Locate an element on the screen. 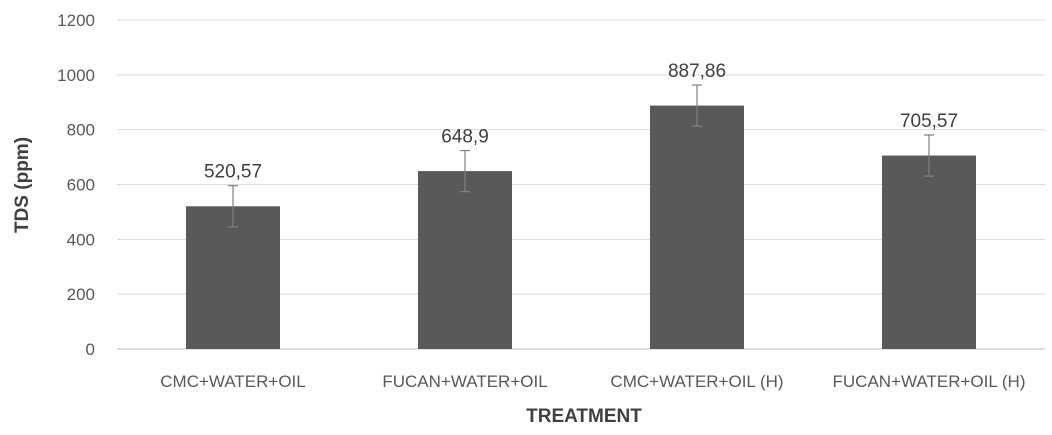 Image resolution: width=1052 pixels, height=435 pixels. y-axis-ticks: 0 200 400 600 800 1000 1200 is located at coordinates (76, 185).